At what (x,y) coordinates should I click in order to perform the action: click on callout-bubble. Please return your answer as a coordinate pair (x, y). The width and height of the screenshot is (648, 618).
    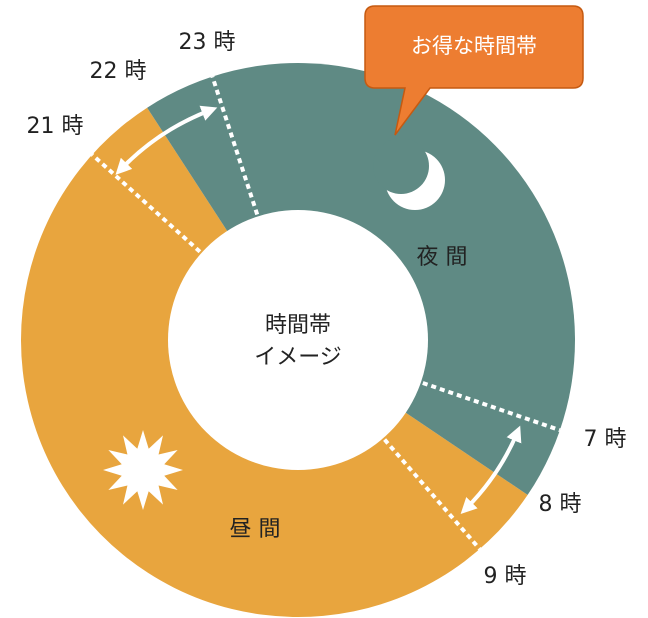
    Looking at the image, I should click on (474, 70).